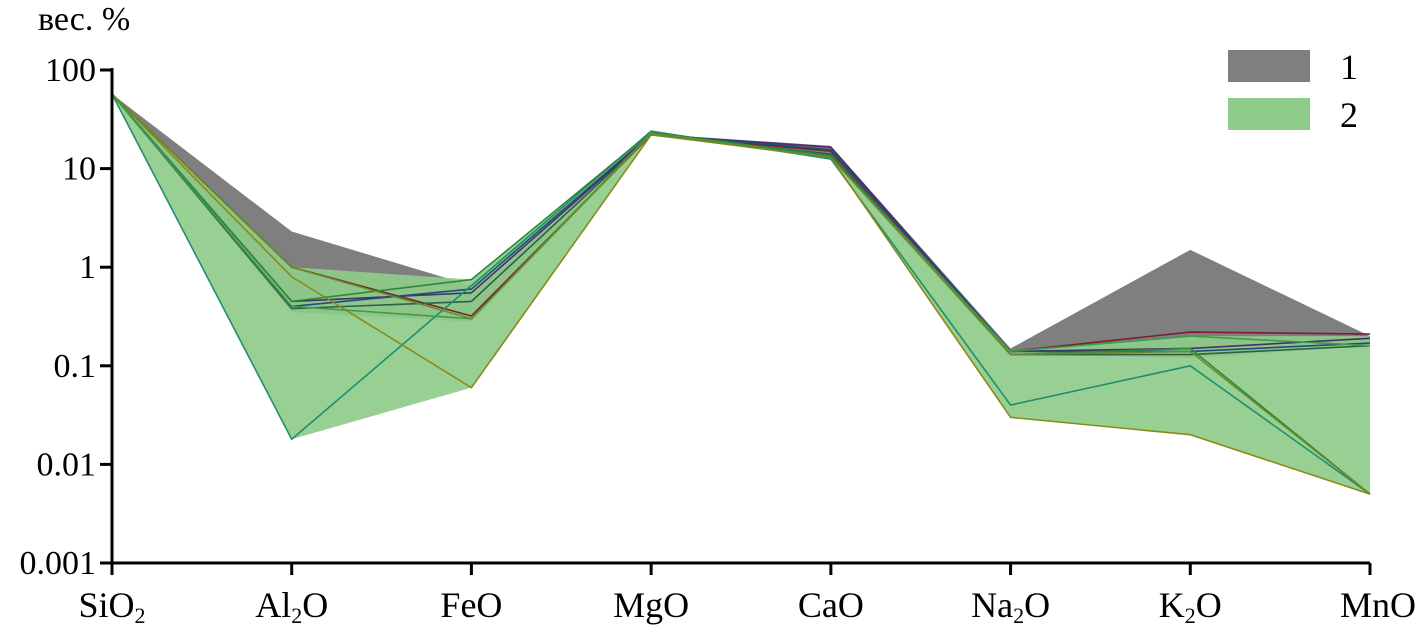  What do you see at coordinates (471, 605) in the screenshot?
I see `x-tick-label: FeO` at bounding box center [471, 605].